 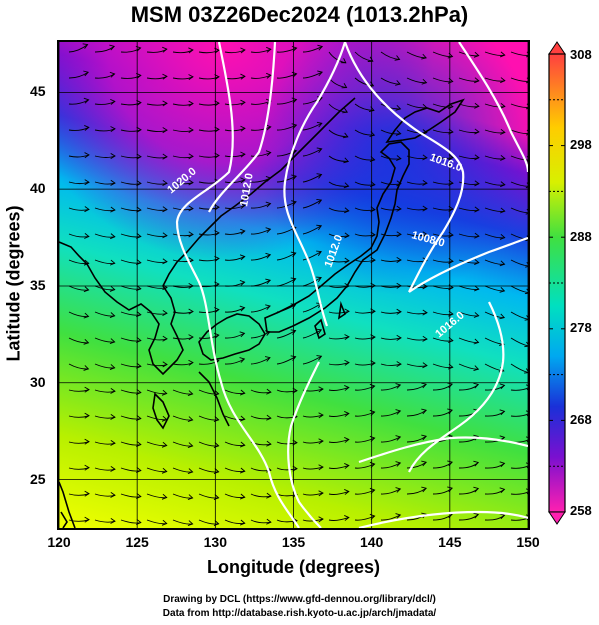 I want to click on x-tick-label: 125, so click(x=137, y=542).